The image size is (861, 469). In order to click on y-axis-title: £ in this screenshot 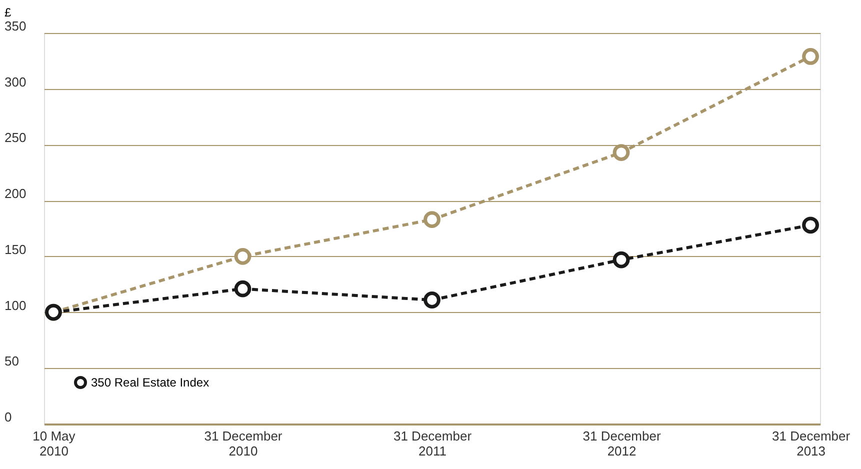, I will do `click(8, 13)`.